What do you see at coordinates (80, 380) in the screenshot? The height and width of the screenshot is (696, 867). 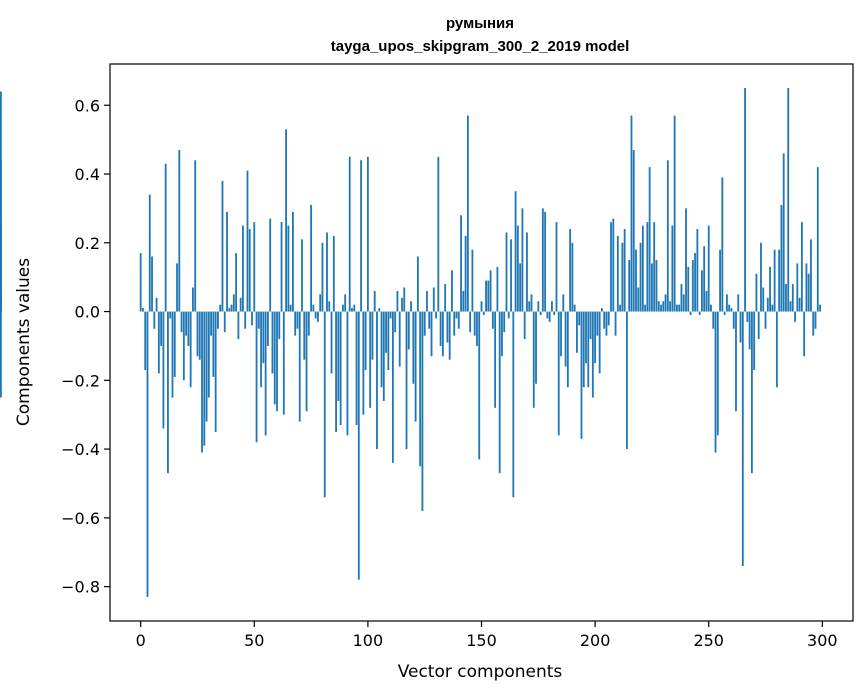 I see `y-tick-label-3: −0.2` at bounding box center [80, 380].